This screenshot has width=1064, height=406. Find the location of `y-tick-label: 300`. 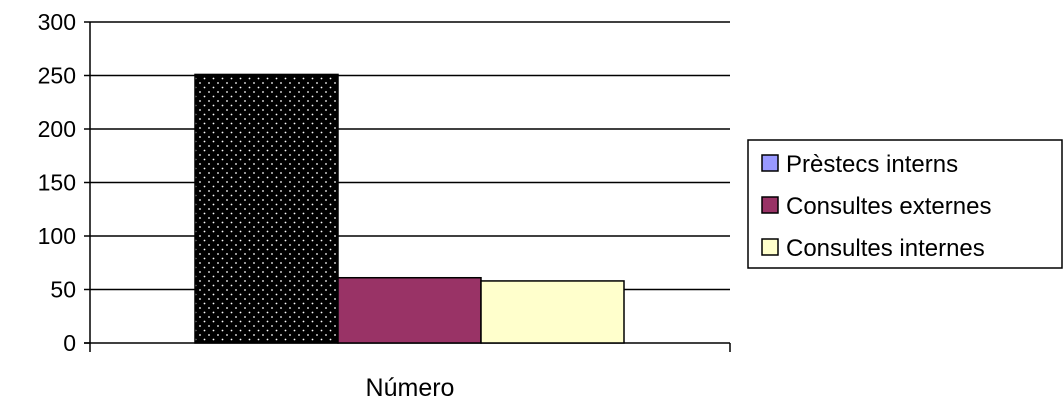

y-tick-label: 300 is located at coordinates (57, 22).